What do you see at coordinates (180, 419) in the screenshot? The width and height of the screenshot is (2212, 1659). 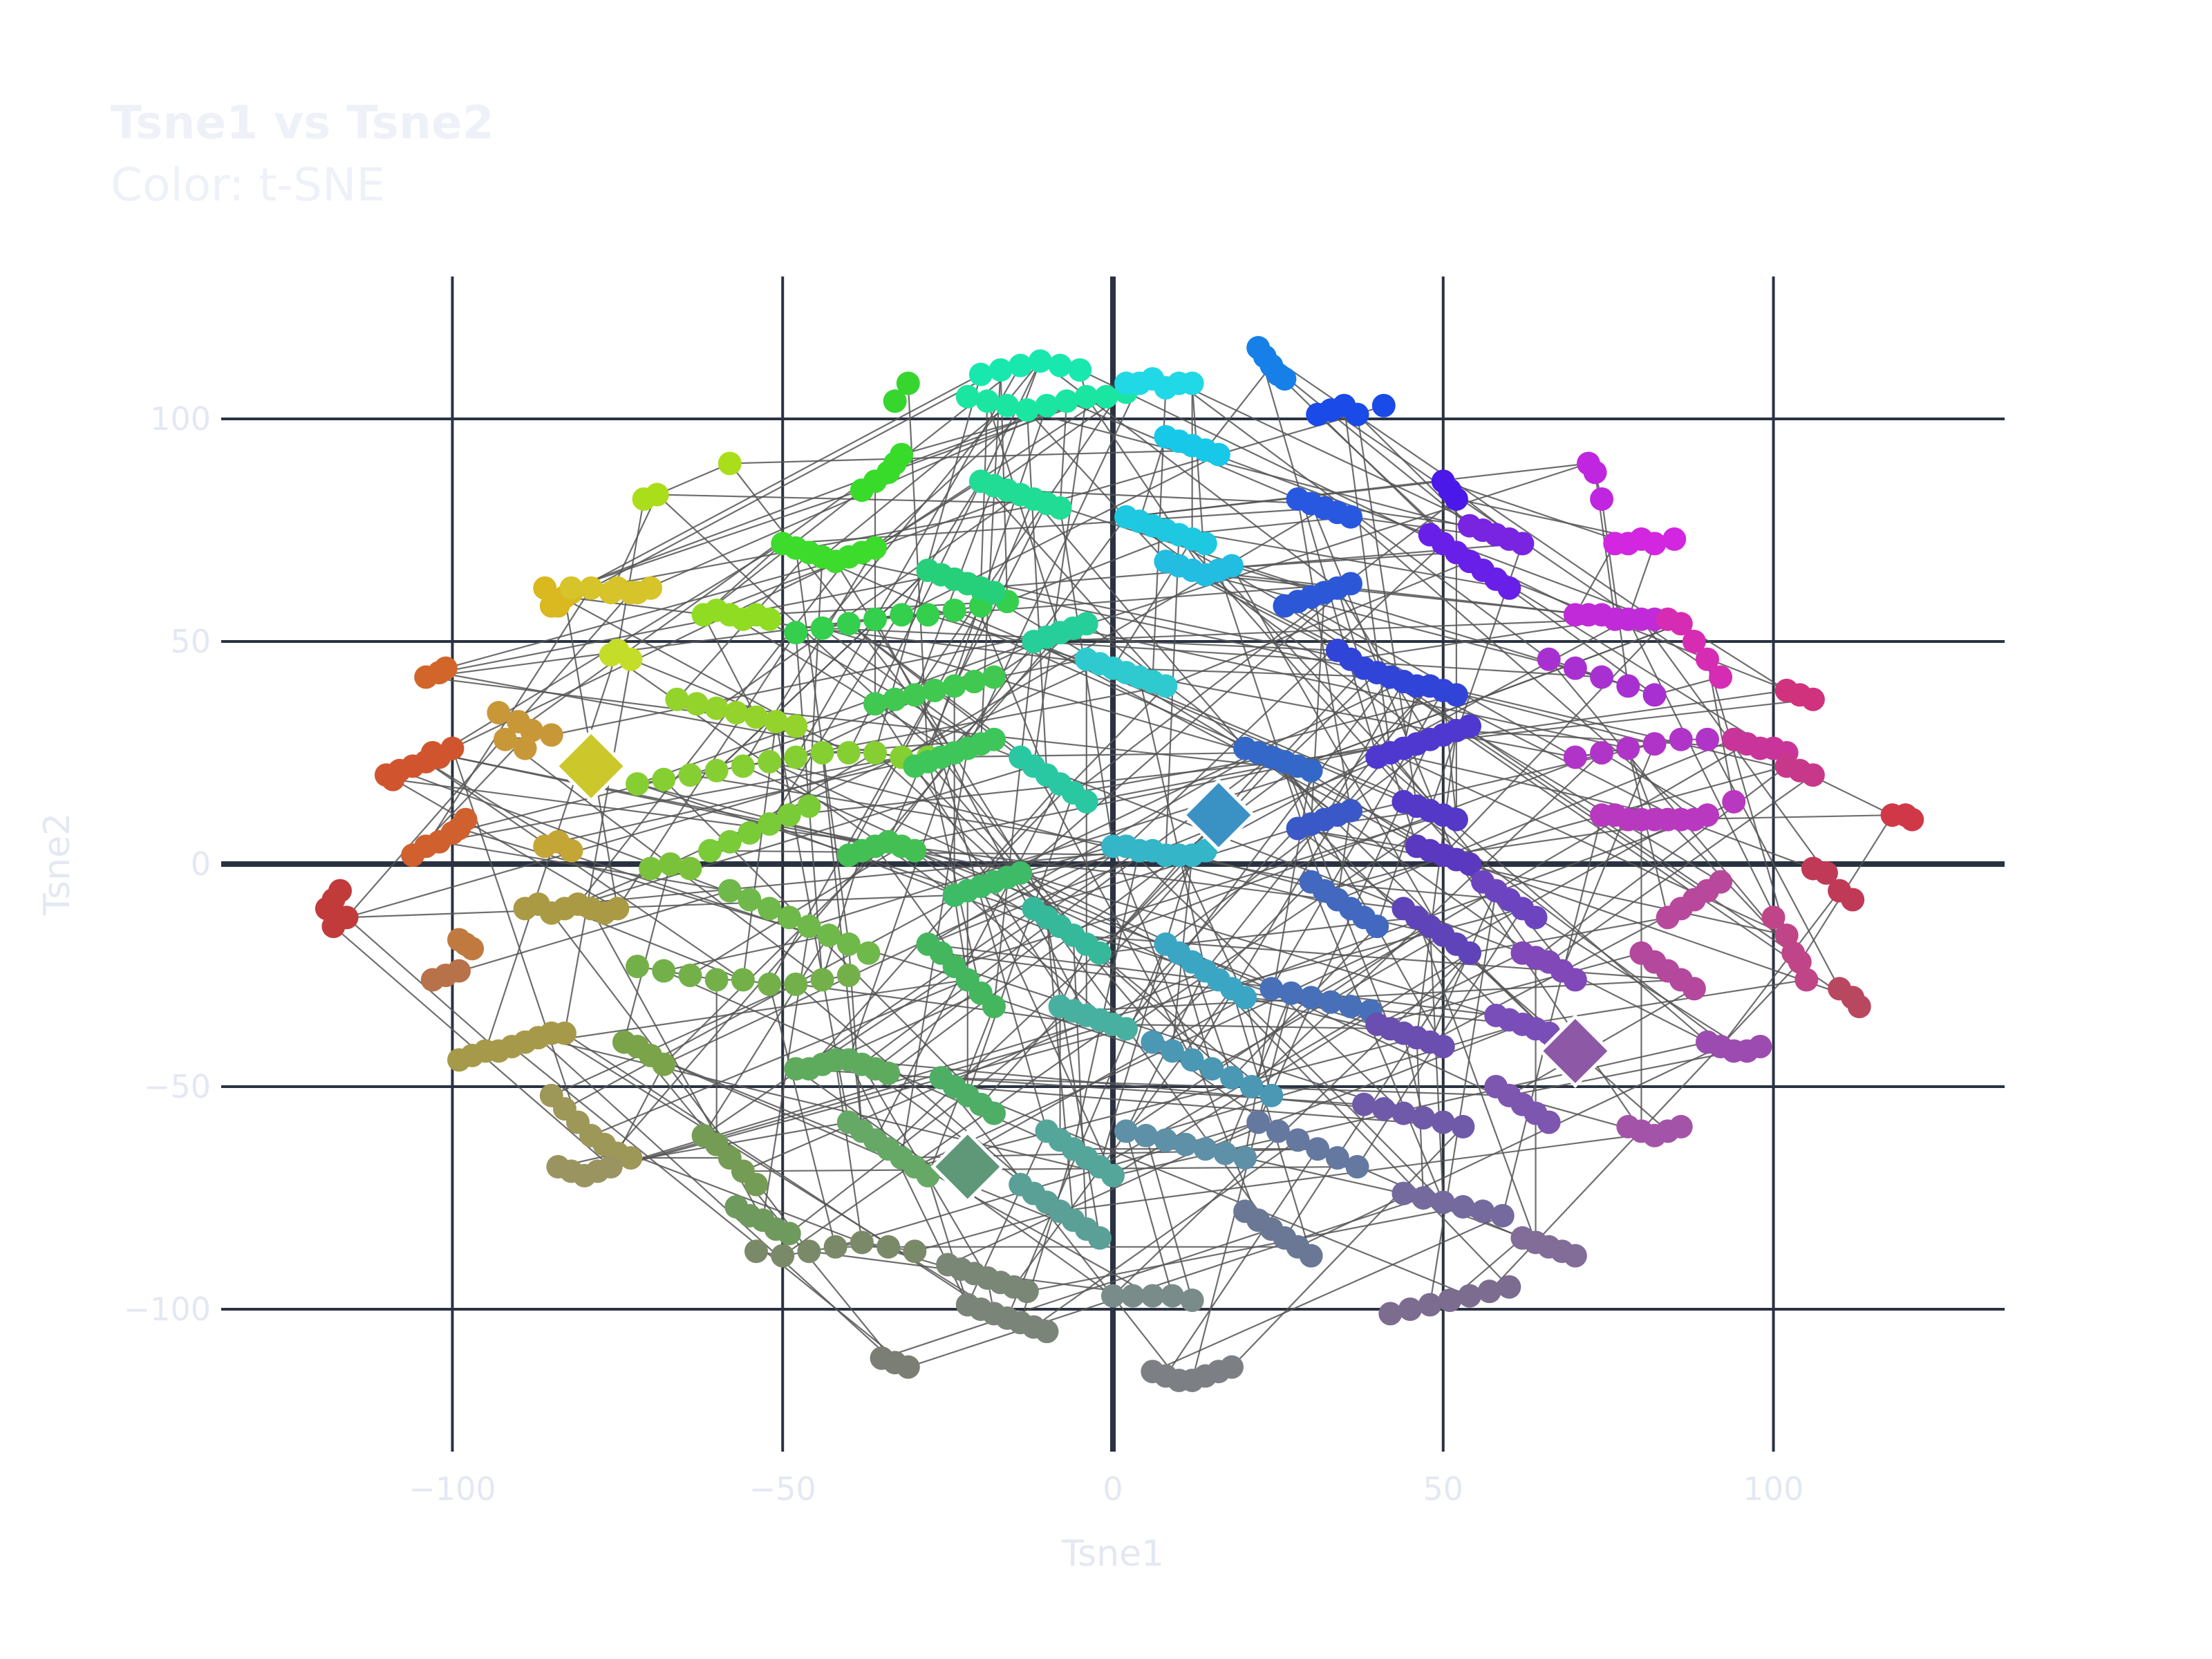 I see `y-tick-label: 100` at bounding box center [180, 419].